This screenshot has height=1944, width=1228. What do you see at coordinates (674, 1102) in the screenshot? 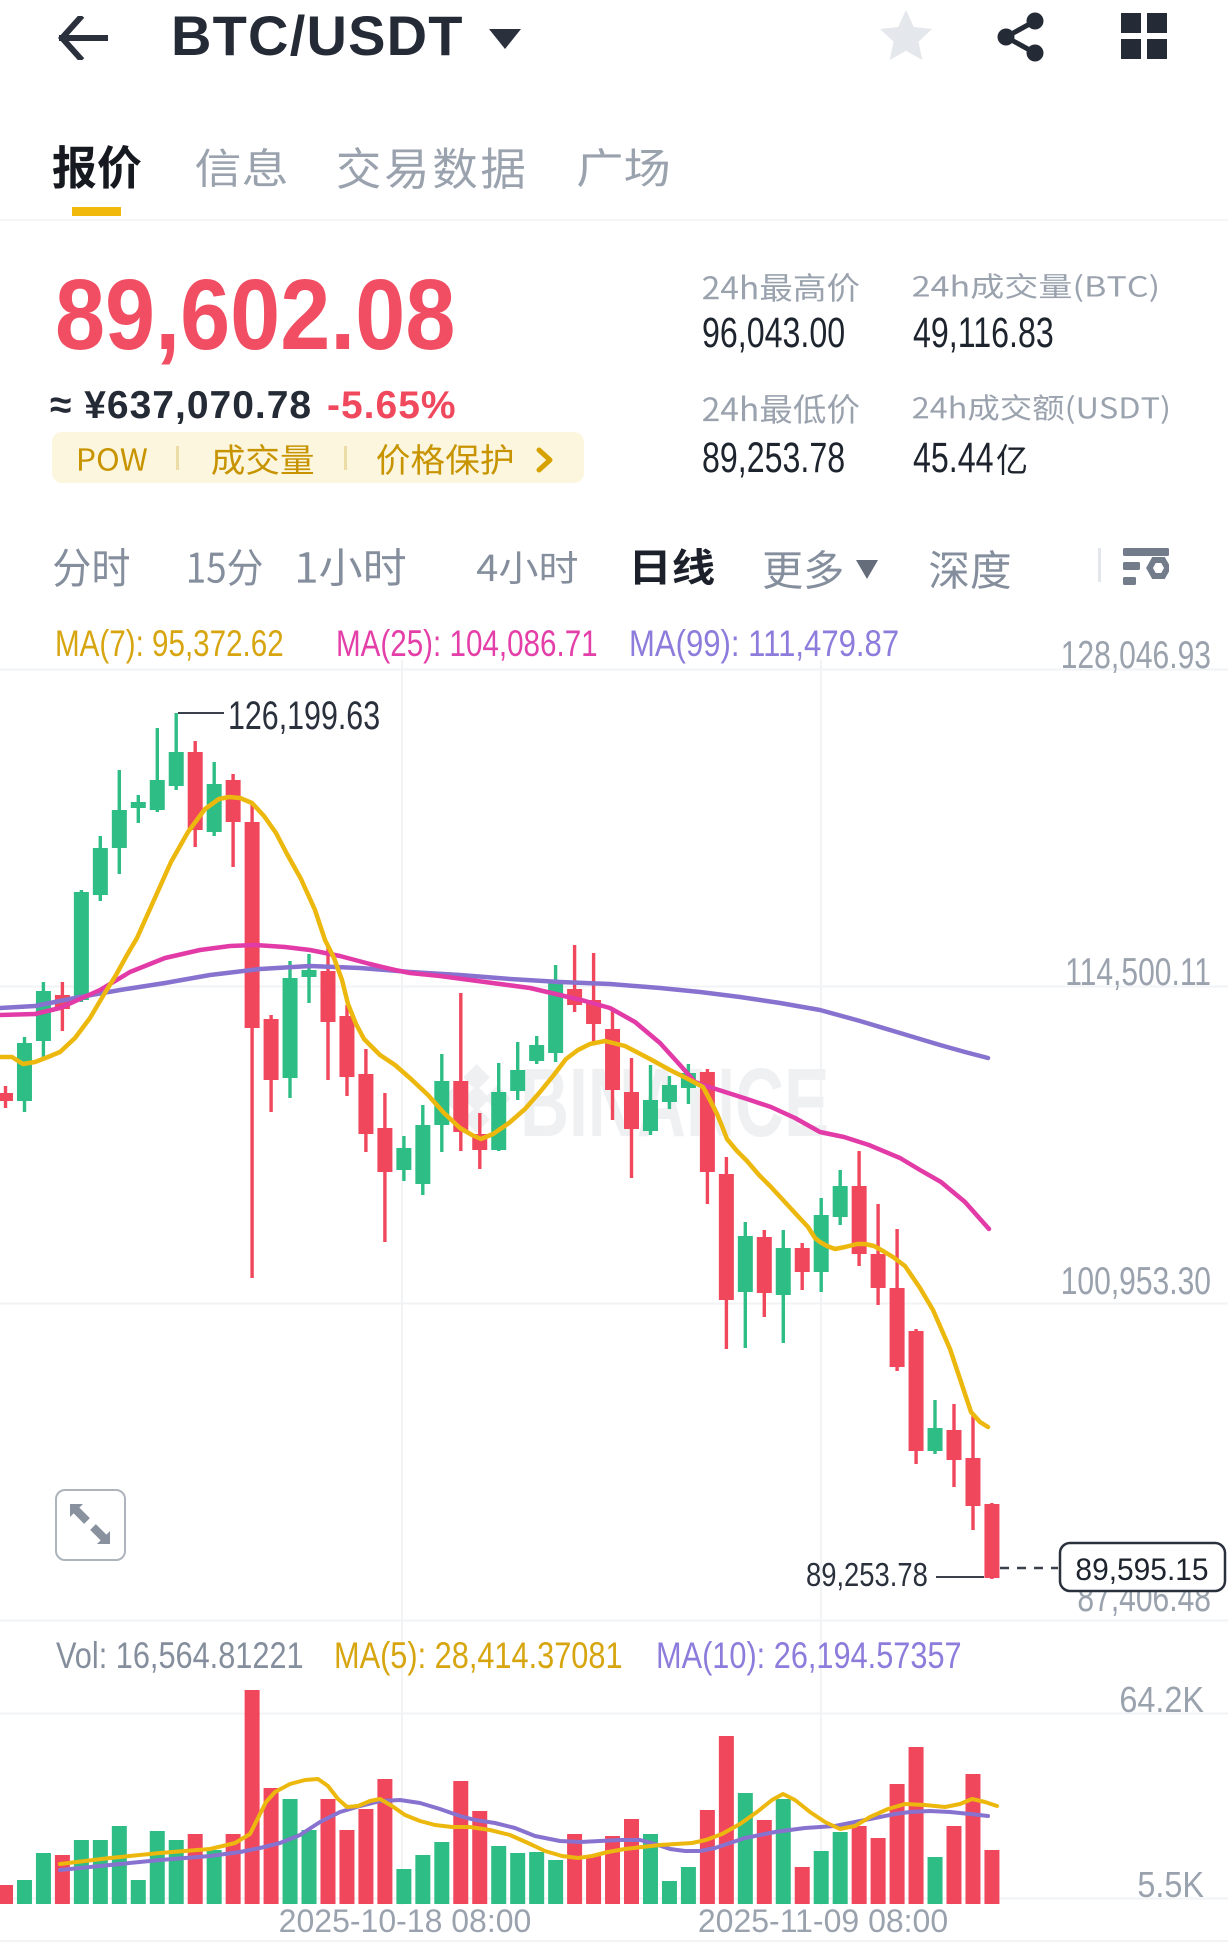
I see `svg-text: BINANCE` at bounding box center [674, 1102].